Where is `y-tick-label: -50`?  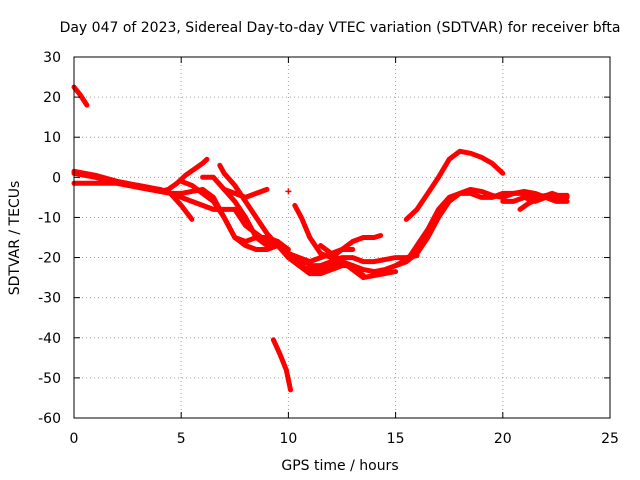 y-tick-label: -50 is located at coordinates (49, 379).